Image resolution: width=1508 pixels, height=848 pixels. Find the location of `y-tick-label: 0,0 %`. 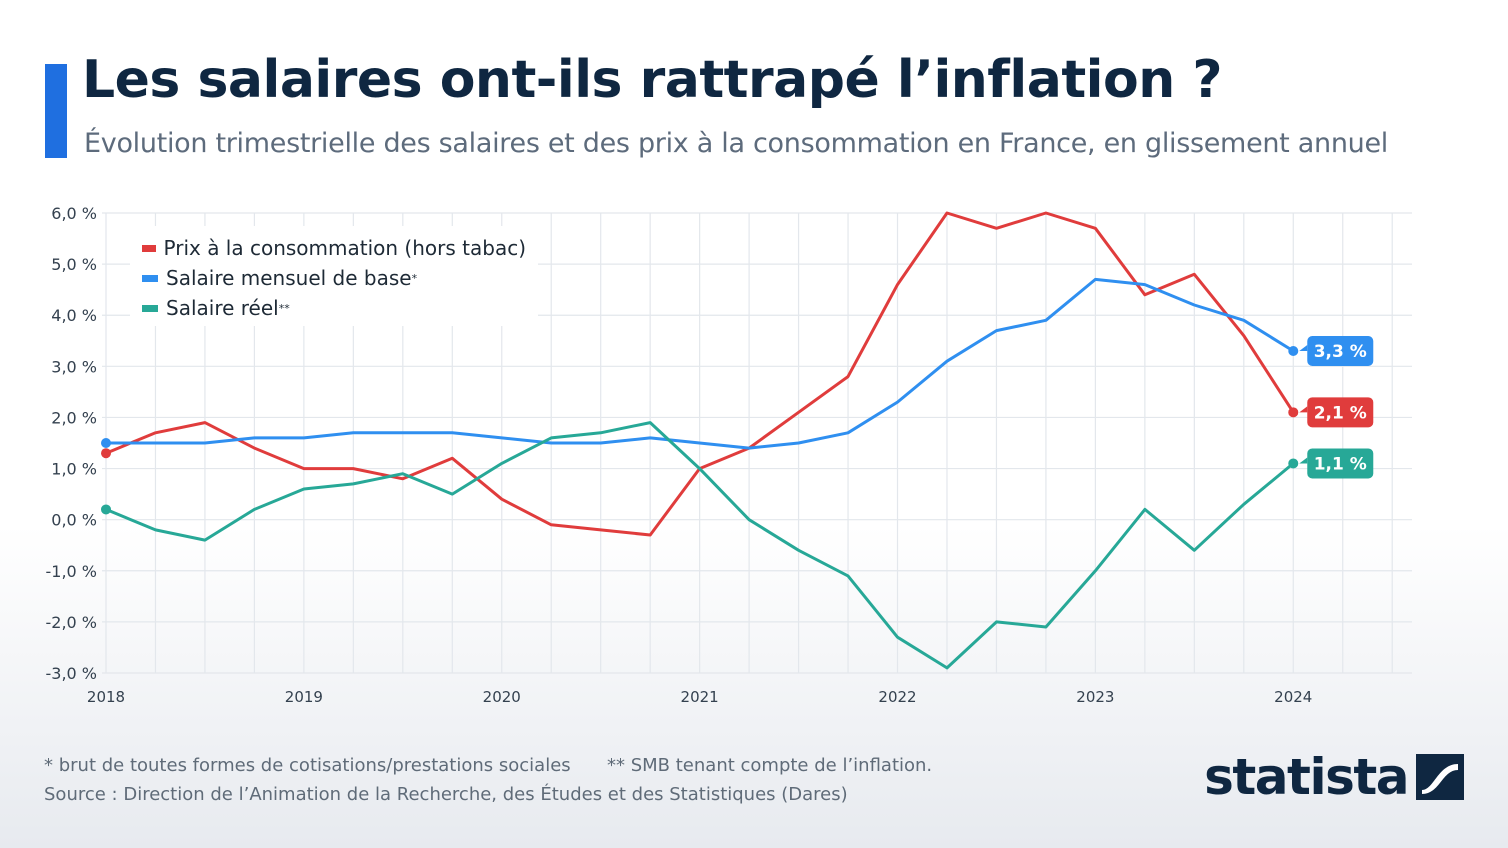

y-tick-label: 0,0 % is located at coordinates (74, 520).